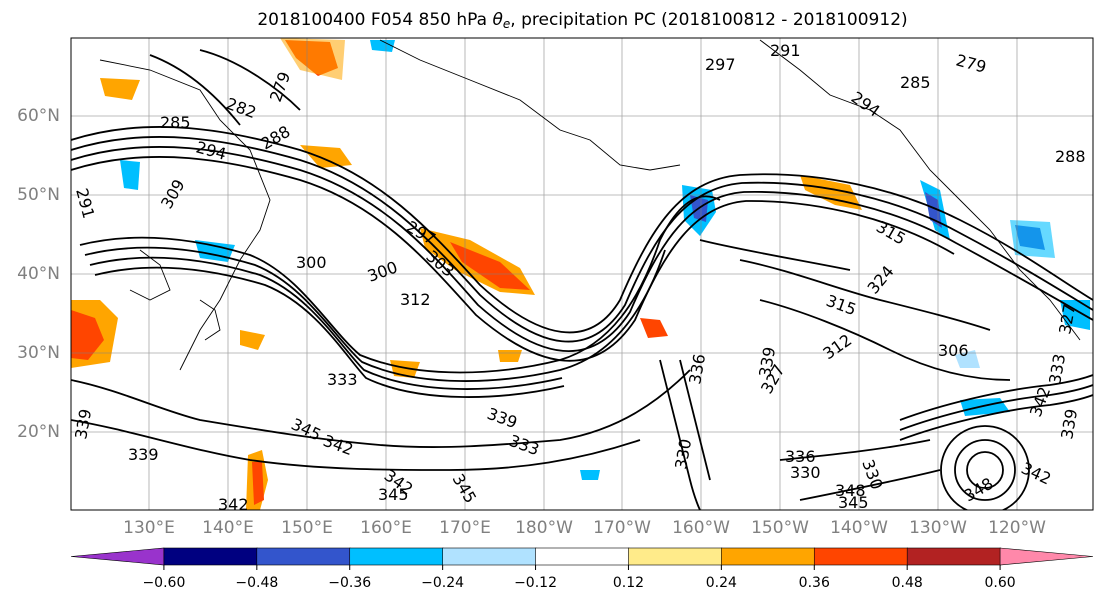  What do you see at coordinates (780, 528) in the screenshot?
I see `lon-label-150w: 150°W` at bounding box center [780, 528].